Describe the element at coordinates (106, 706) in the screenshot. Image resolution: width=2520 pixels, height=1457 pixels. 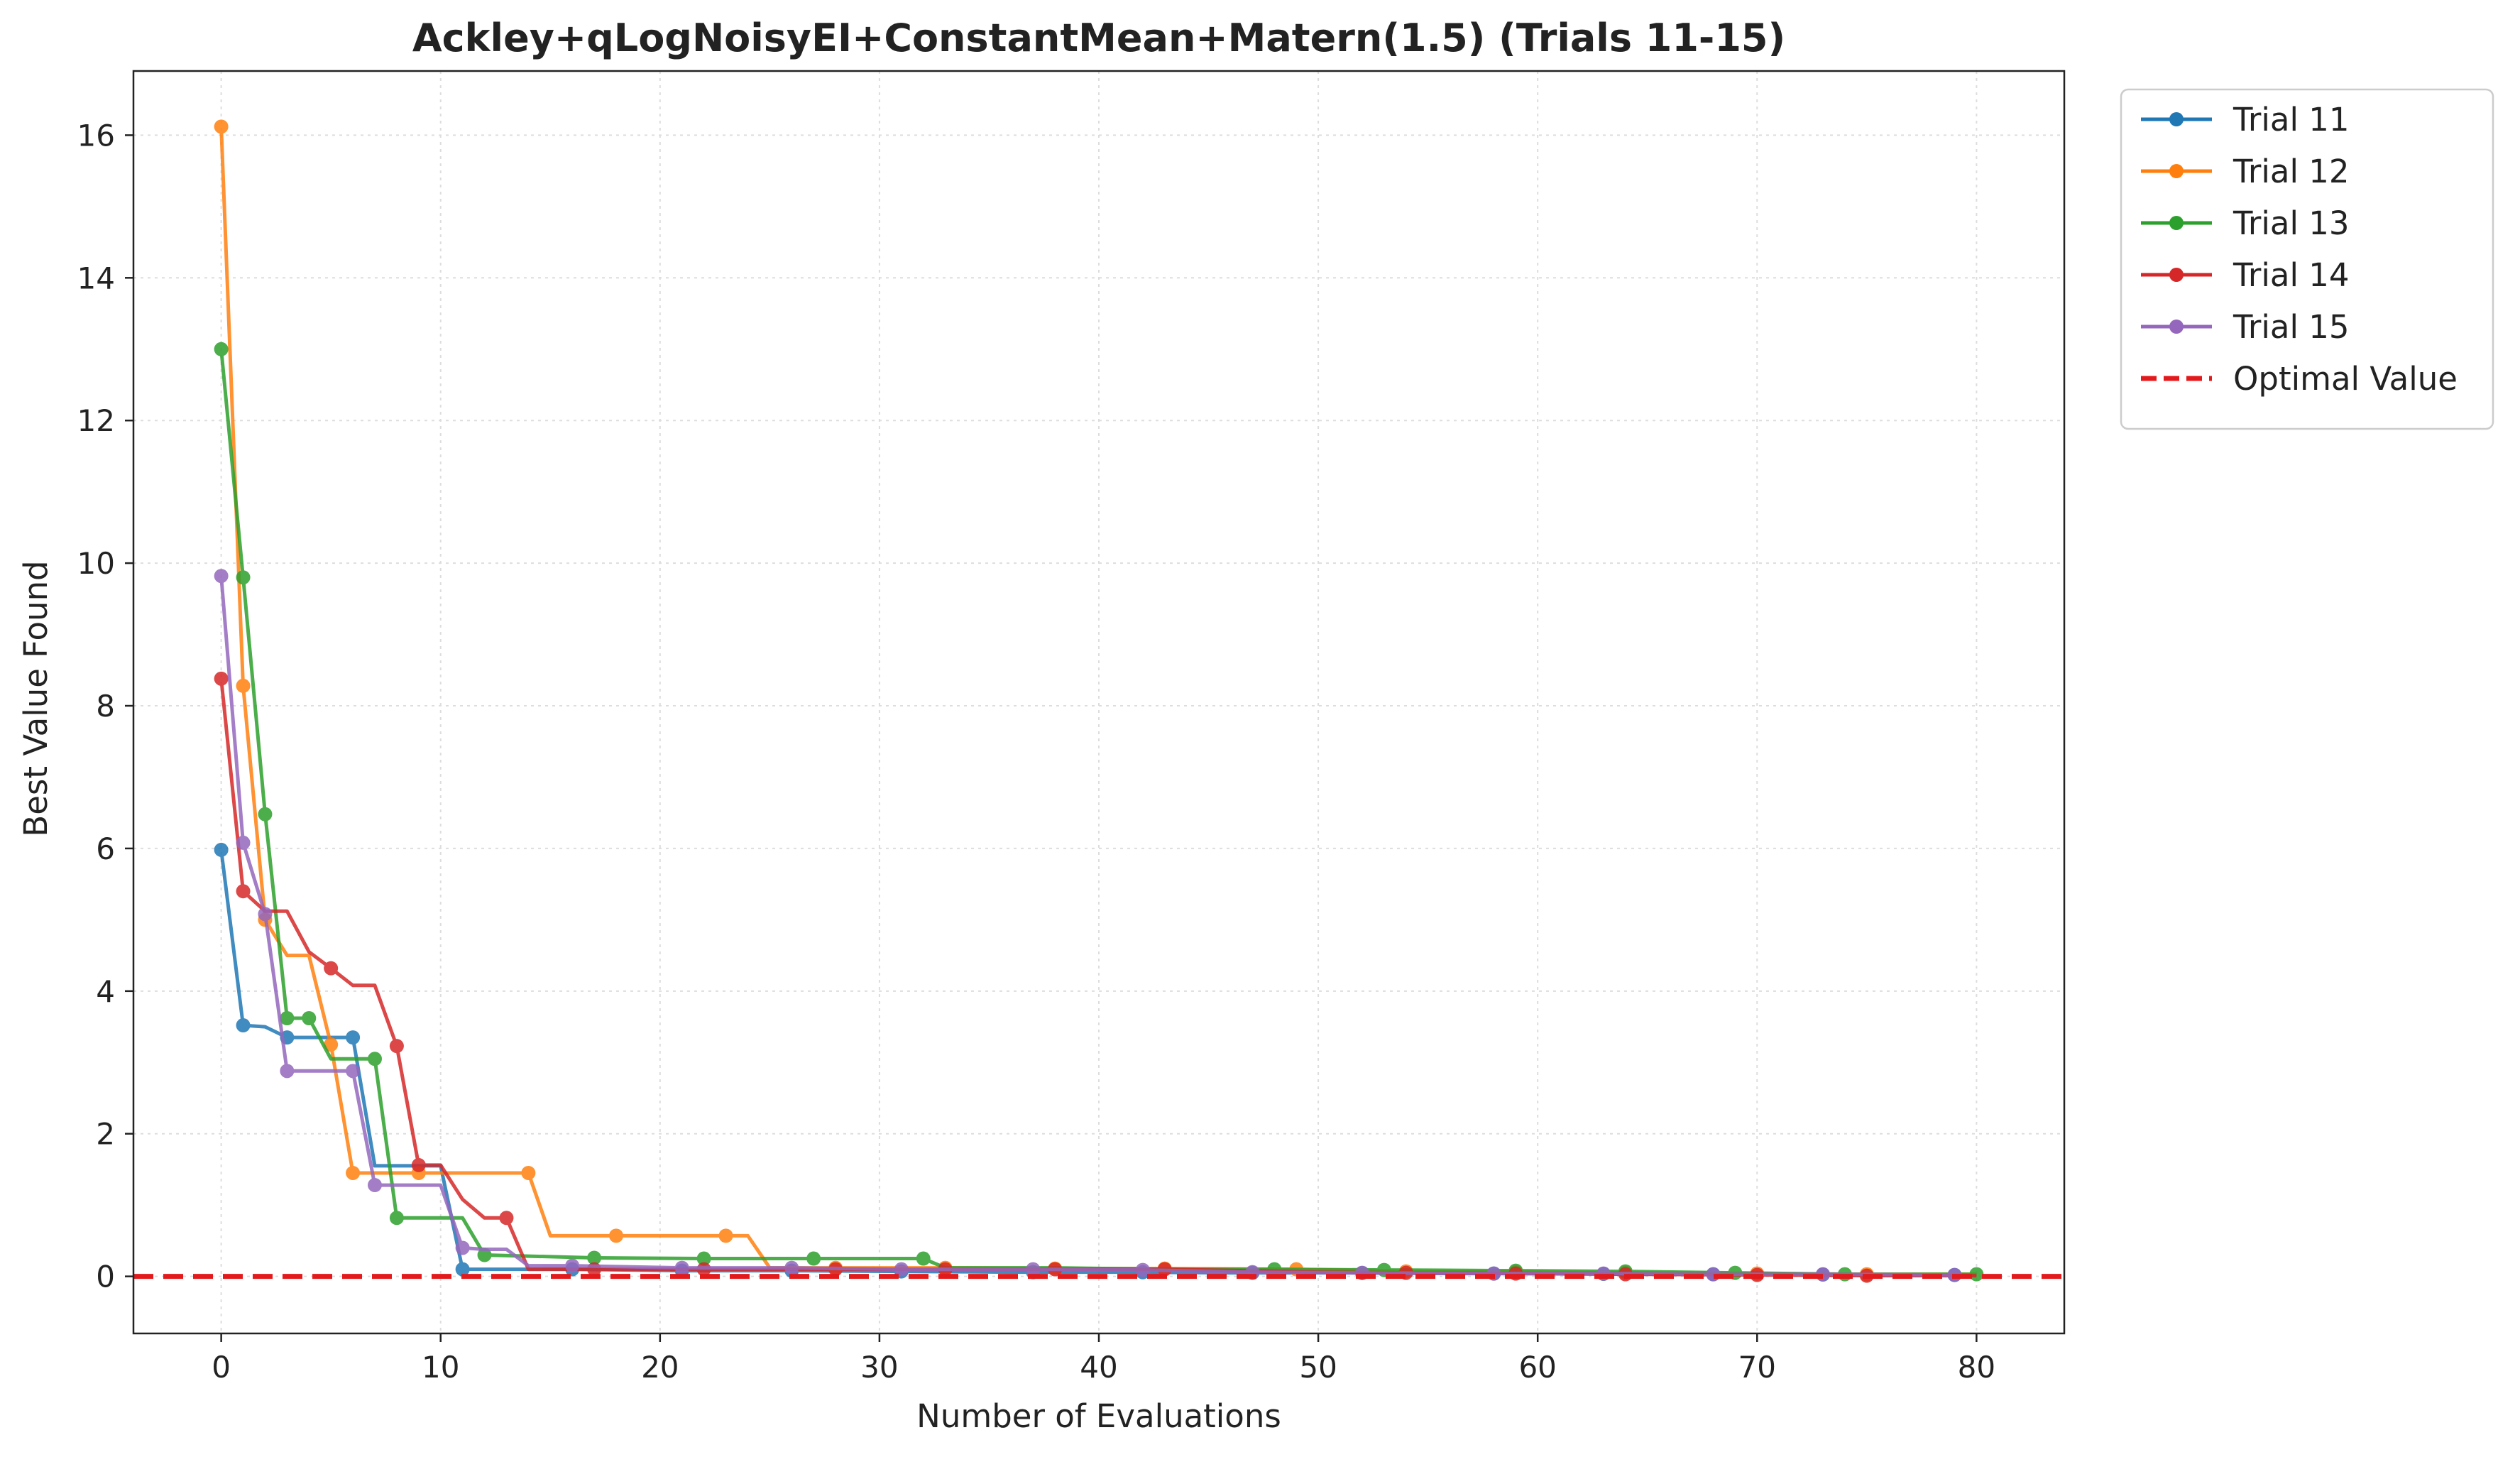
I see `y-tick-label: 8` at that location.